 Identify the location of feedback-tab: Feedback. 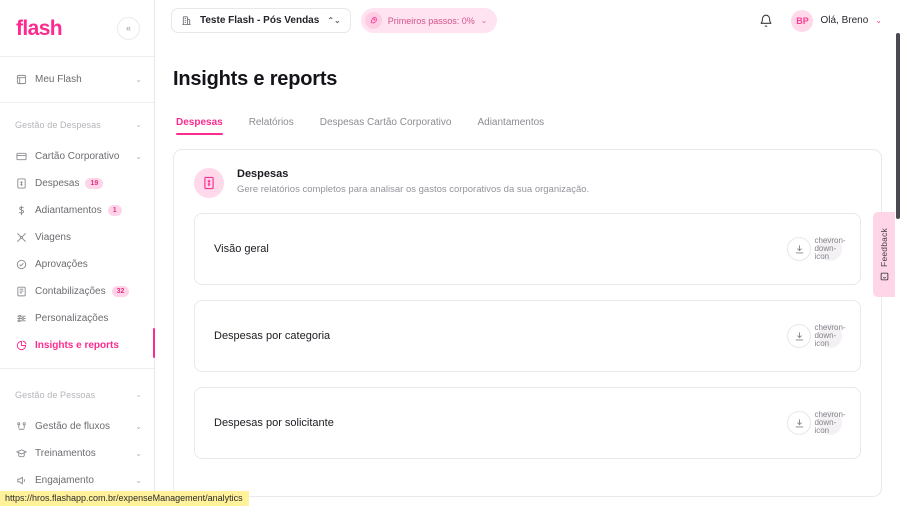
(884, 254).